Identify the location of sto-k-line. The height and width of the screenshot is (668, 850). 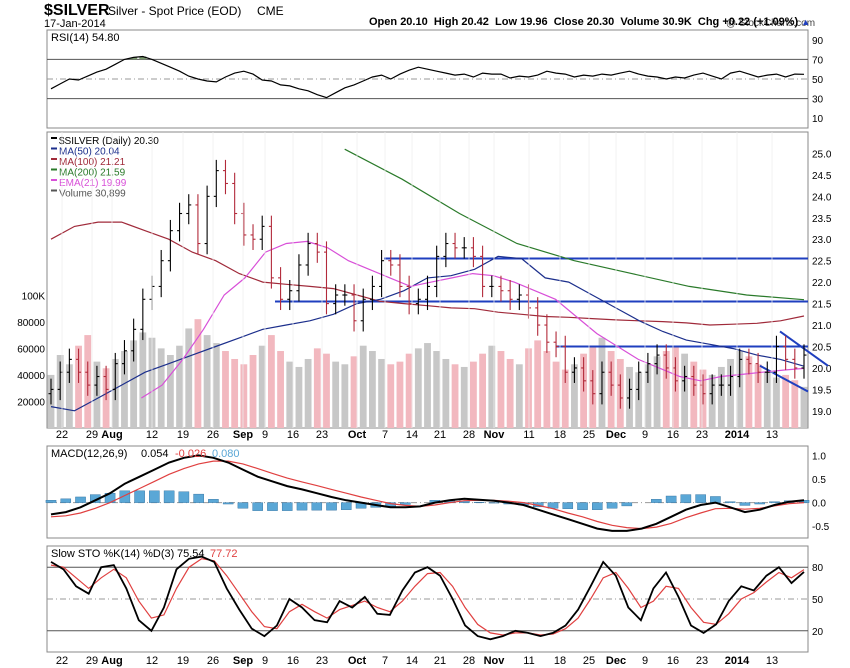
(427, 598).